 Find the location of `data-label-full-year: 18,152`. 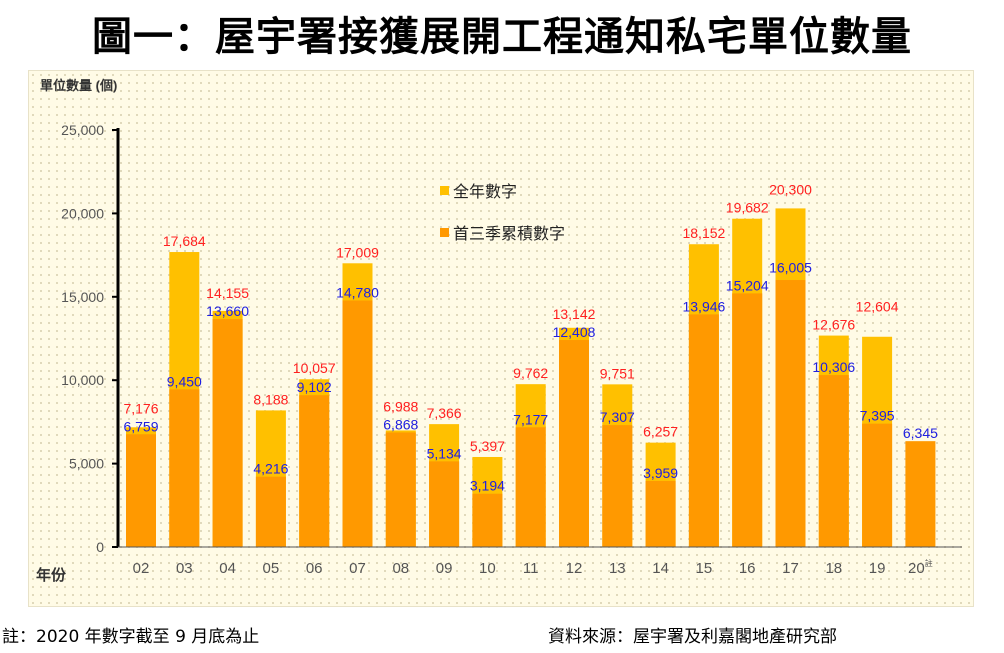

data-label-full-year: 18,152 is located at coordinates (703, 233).